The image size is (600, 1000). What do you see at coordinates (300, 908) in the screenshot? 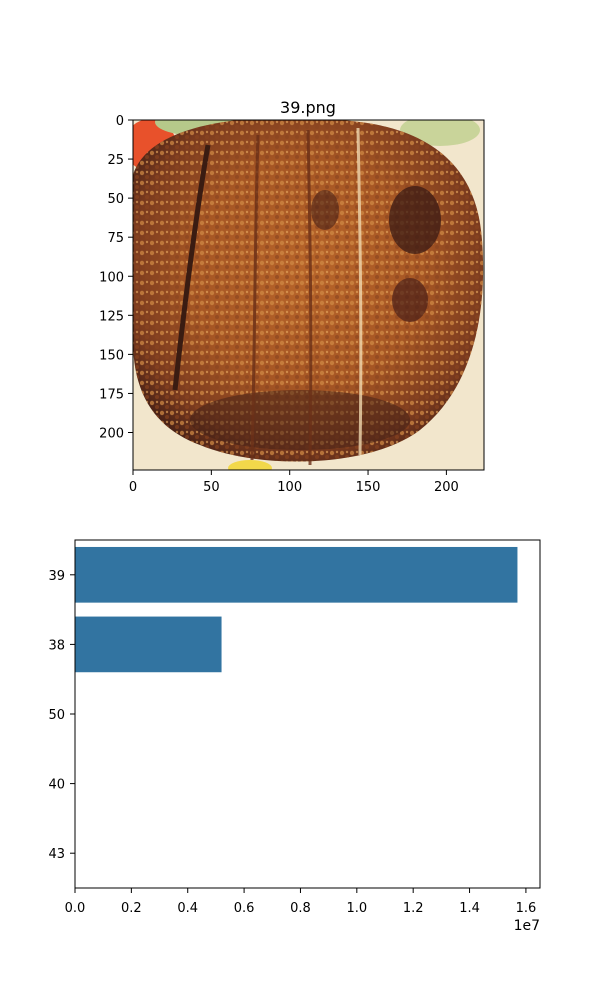
I see `bar-x-tick-label: 0.8` at bounding box center [300, 908].